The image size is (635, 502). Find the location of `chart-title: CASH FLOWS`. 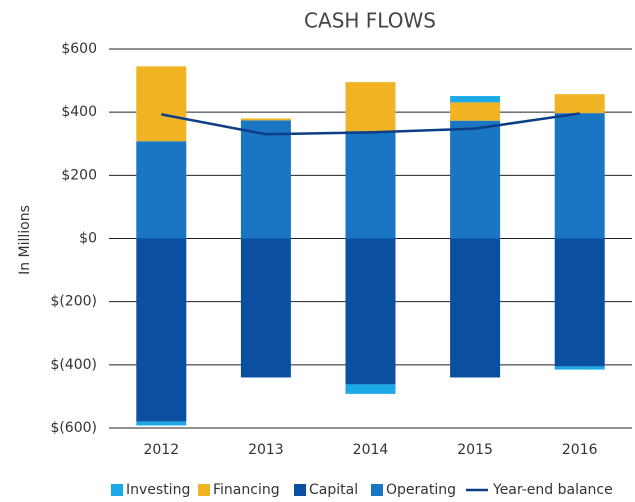

chart-title: CASH FLOWS is located at coordinates (370, 21).